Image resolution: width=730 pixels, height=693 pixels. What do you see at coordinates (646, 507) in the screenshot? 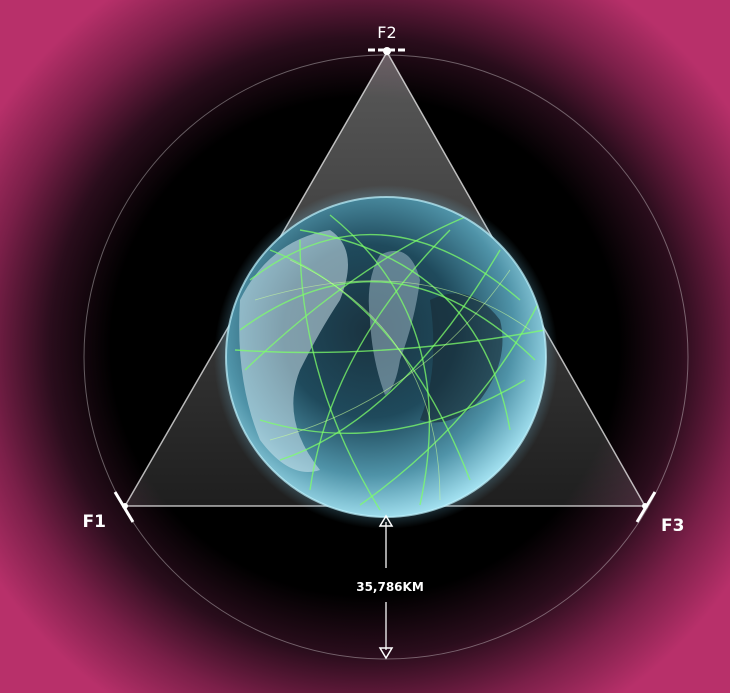
I see `satellite-f3-marker` at bounding box center [646, 507].